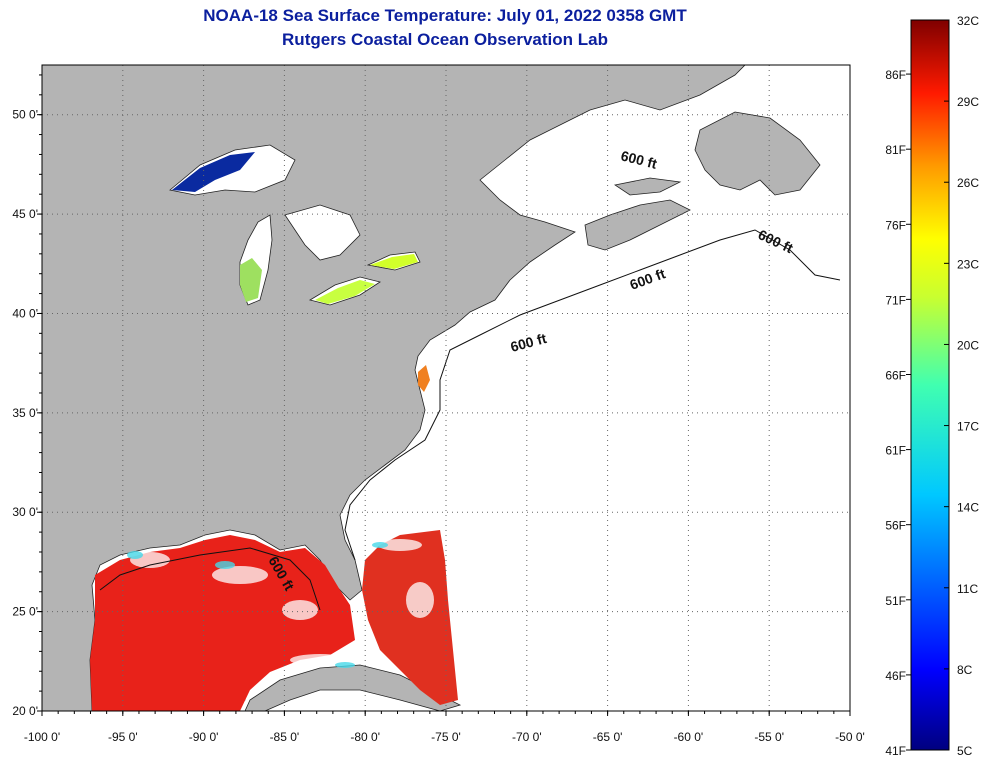  What do you see at coordinates (285, 737) in the screenshot?
I see `lon-tick-label: -85 0'` at bounding box center [285, 737].